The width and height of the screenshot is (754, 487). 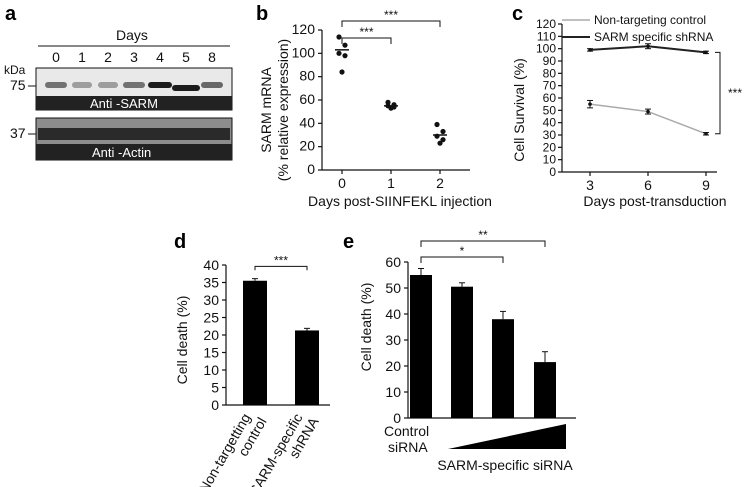 What do you see at coordinates (653, 37) in the screenshot?
I see `c-legend-label: SARM specific shRNA` at bounding box center [653, 37].